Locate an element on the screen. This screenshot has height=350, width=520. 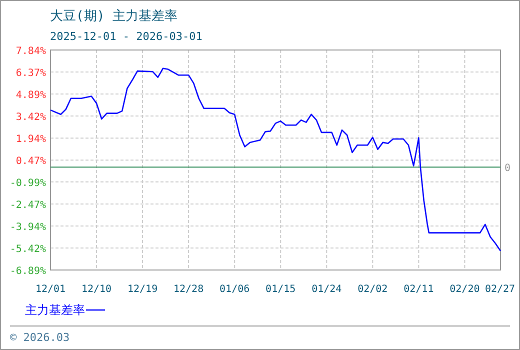
y-tick-label: -2.47% is located at coordinates (28, 205).